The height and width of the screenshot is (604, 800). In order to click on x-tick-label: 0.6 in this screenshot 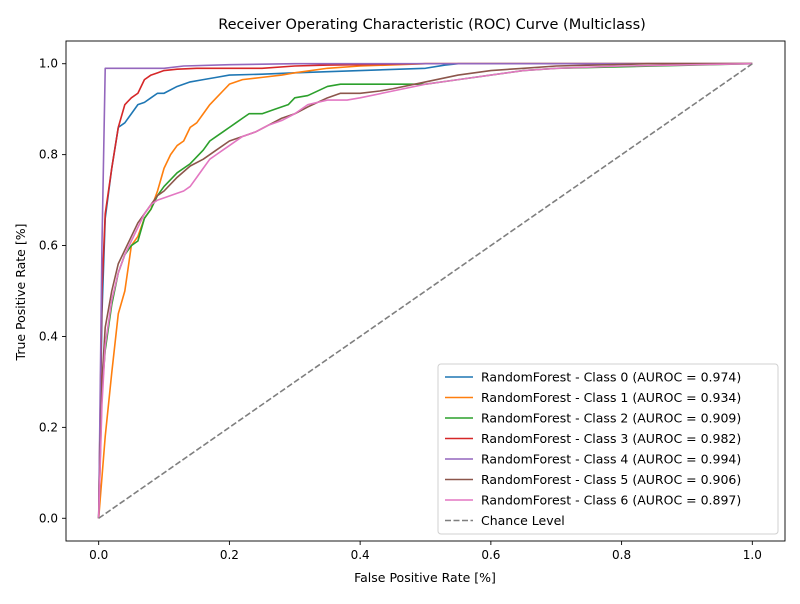, I will do `click(490, 555)`.